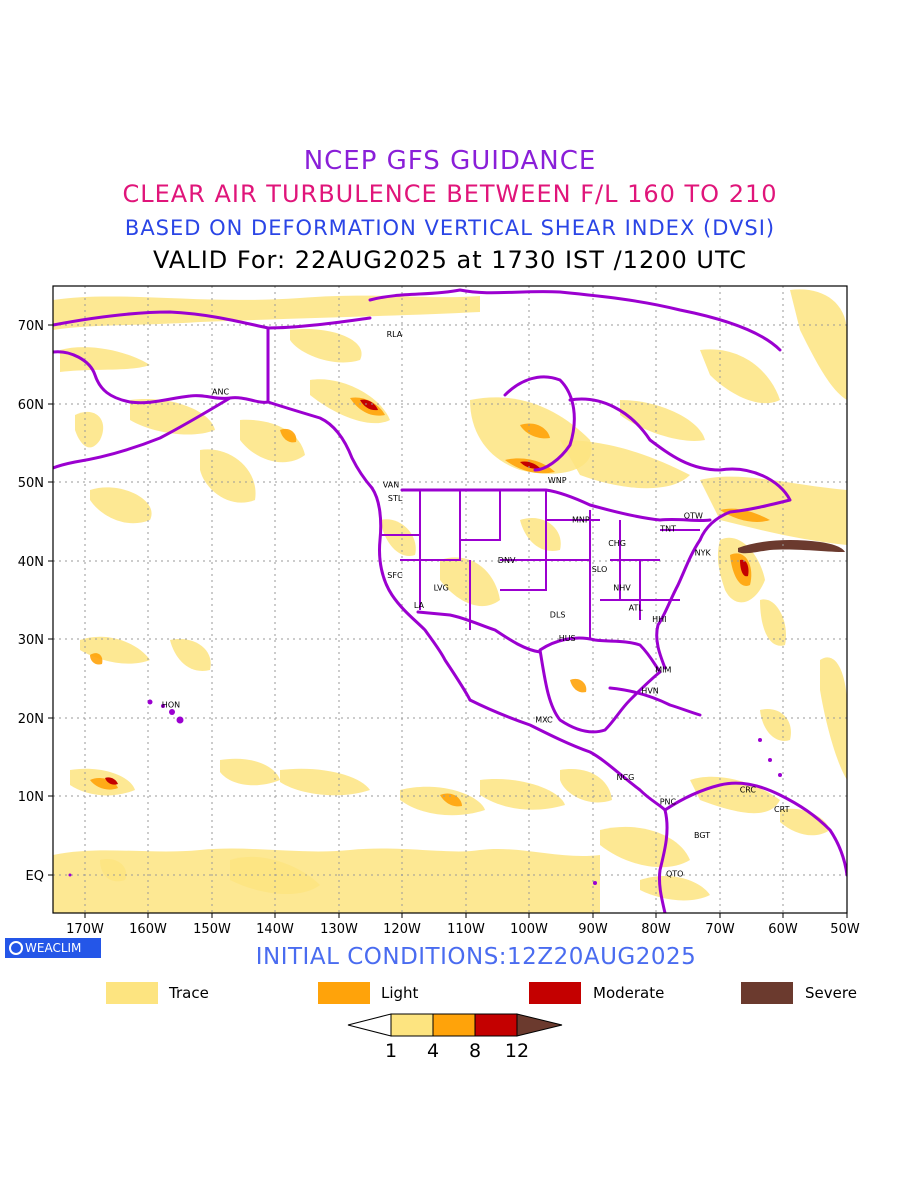 This screenshot has height=1200, width=900. What do you see at coordinates (567, 638) in the screenshot?
I see `city-label-hus: HUS` at bounding box center [567, 638].